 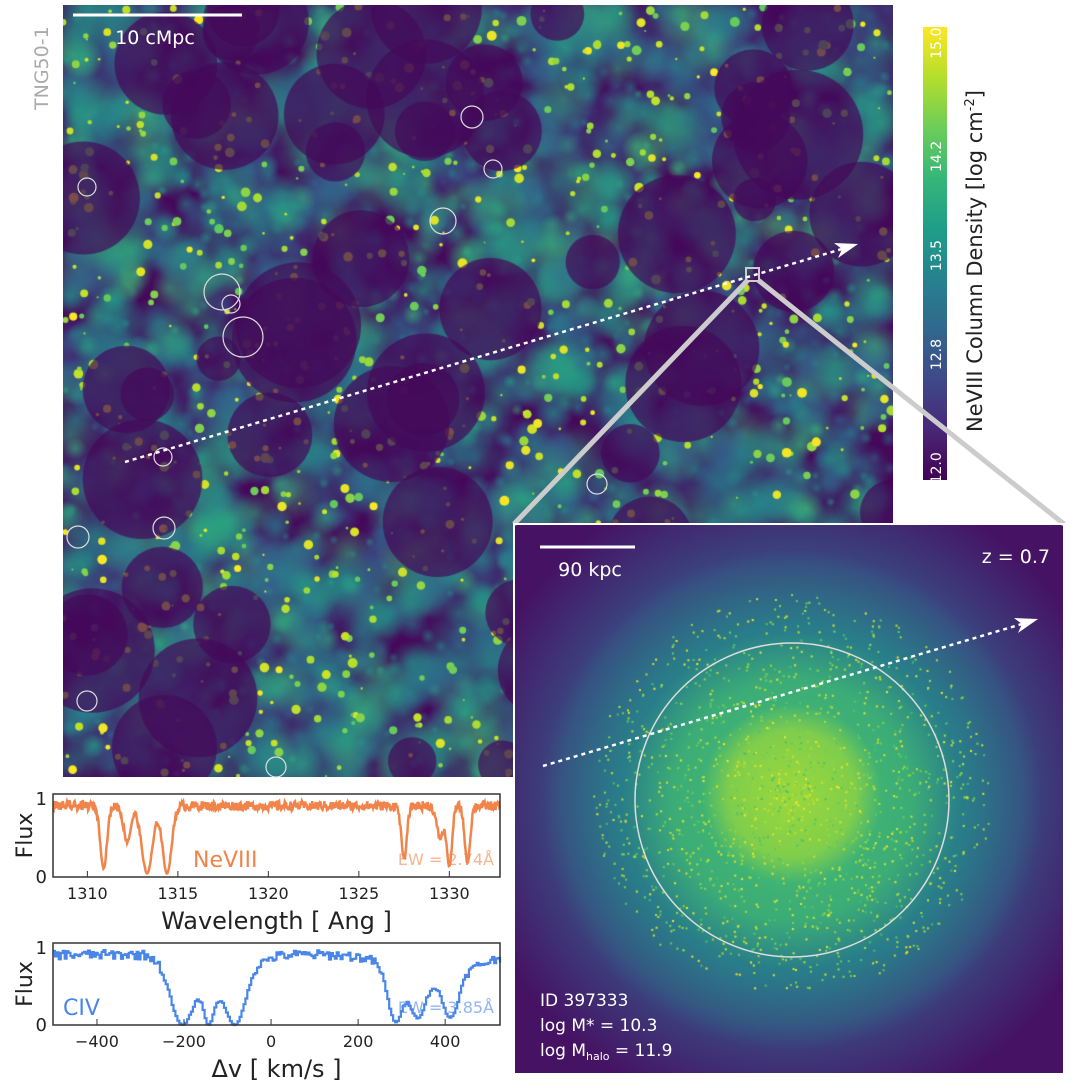 What do you see at coordinates (446, 1007) in the screenshot?
I see `equivalent-width-label: EW = 3.85Å` at bounding box center [446, 1007].